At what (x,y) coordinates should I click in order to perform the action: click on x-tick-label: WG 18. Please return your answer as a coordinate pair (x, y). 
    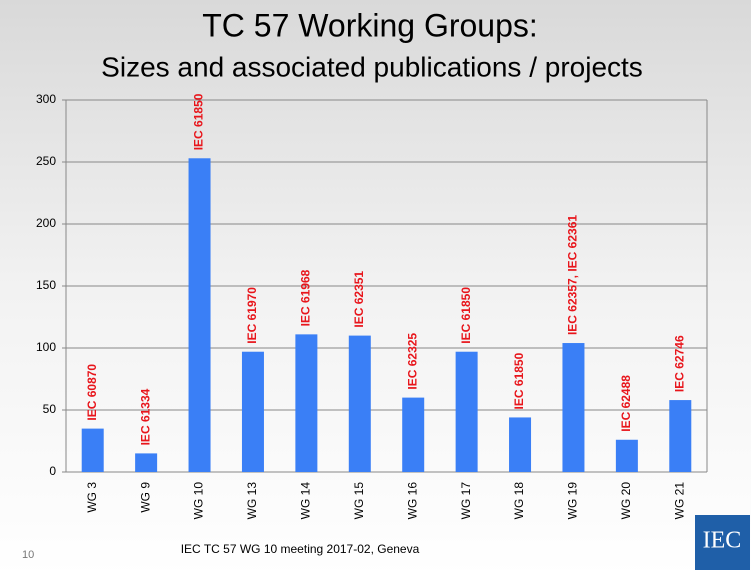
    Looking at the image, I should click on (519, 501).